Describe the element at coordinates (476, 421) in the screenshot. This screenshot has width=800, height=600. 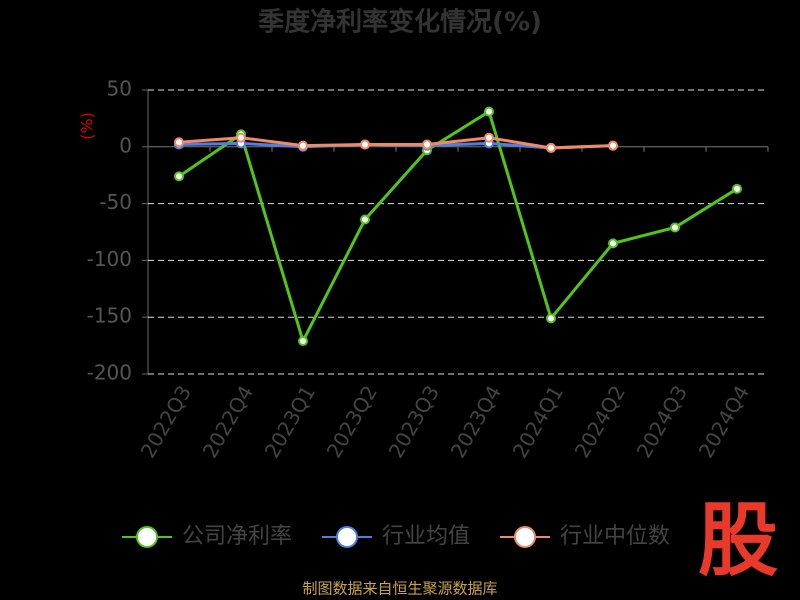
I see `x-tick-label: 2023Q4` at that location.